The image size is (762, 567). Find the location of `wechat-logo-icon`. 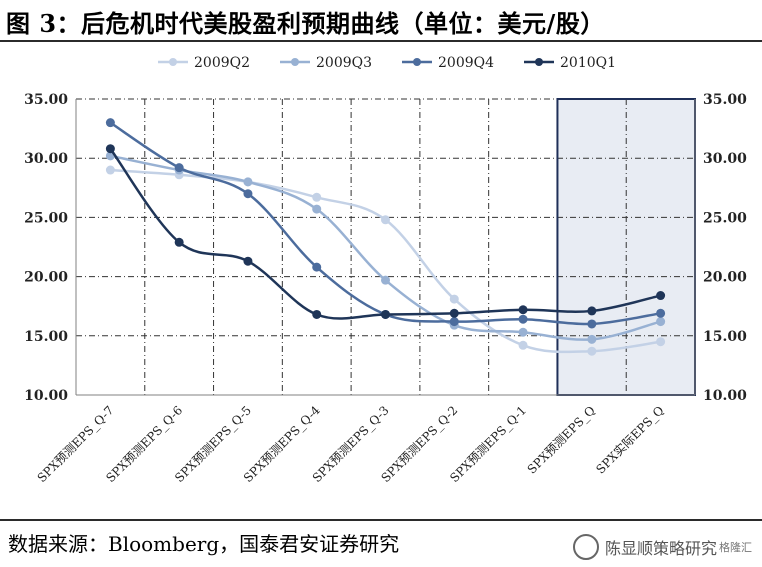

wechat-logo-icon is located at coordinates (585, 547).